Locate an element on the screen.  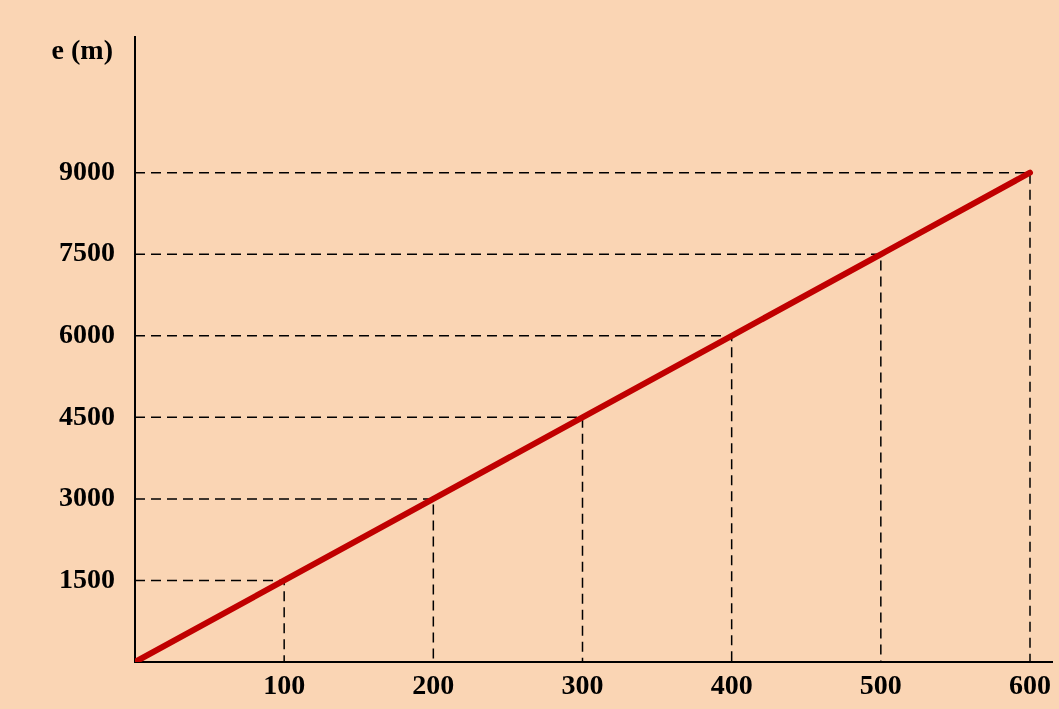
x-tick-label: 400 is located at coordinates (731, 685).